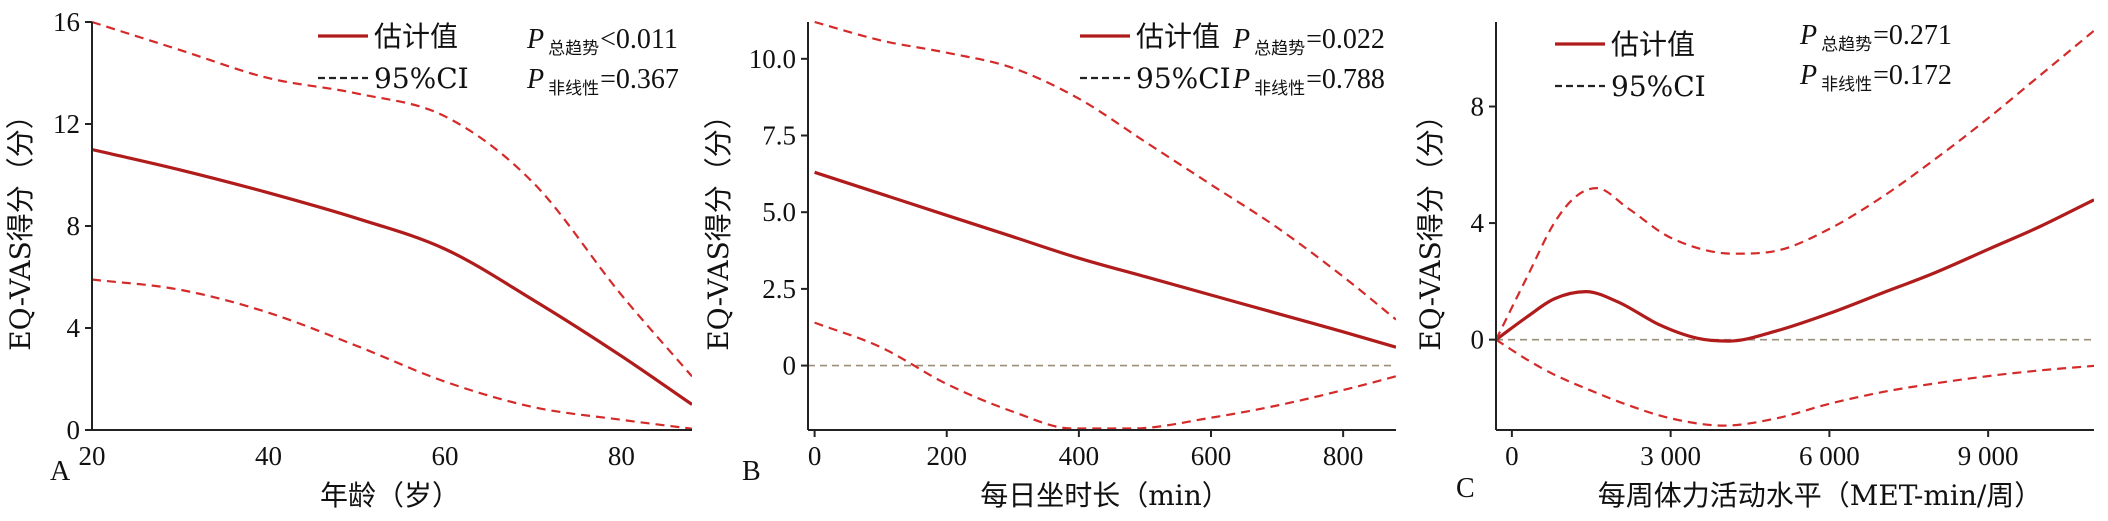 The image size is (2108, 521). What do you see at coordinates (1875, 37) in the screenshot?
I see `p-value-text: P 总趋势=0.271` at bounding box center [1875, 37].